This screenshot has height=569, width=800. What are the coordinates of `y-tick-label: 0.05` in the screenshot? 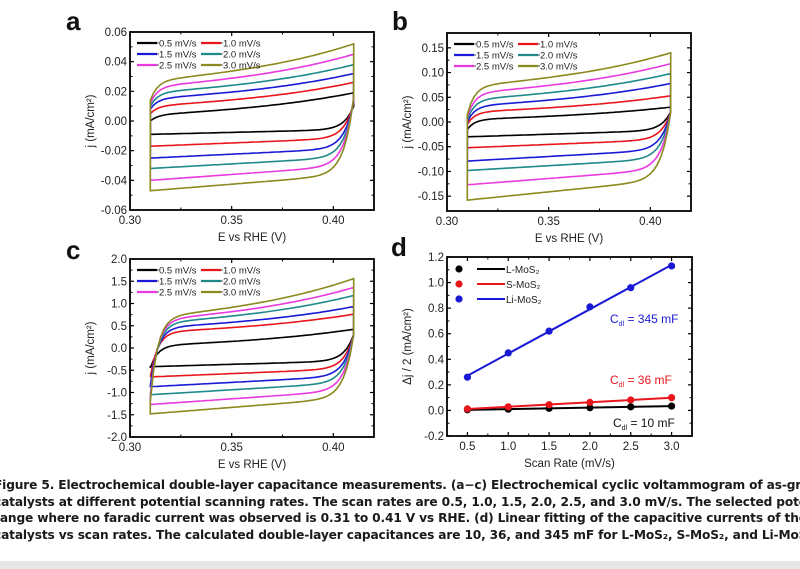 It's located at (433, 98).